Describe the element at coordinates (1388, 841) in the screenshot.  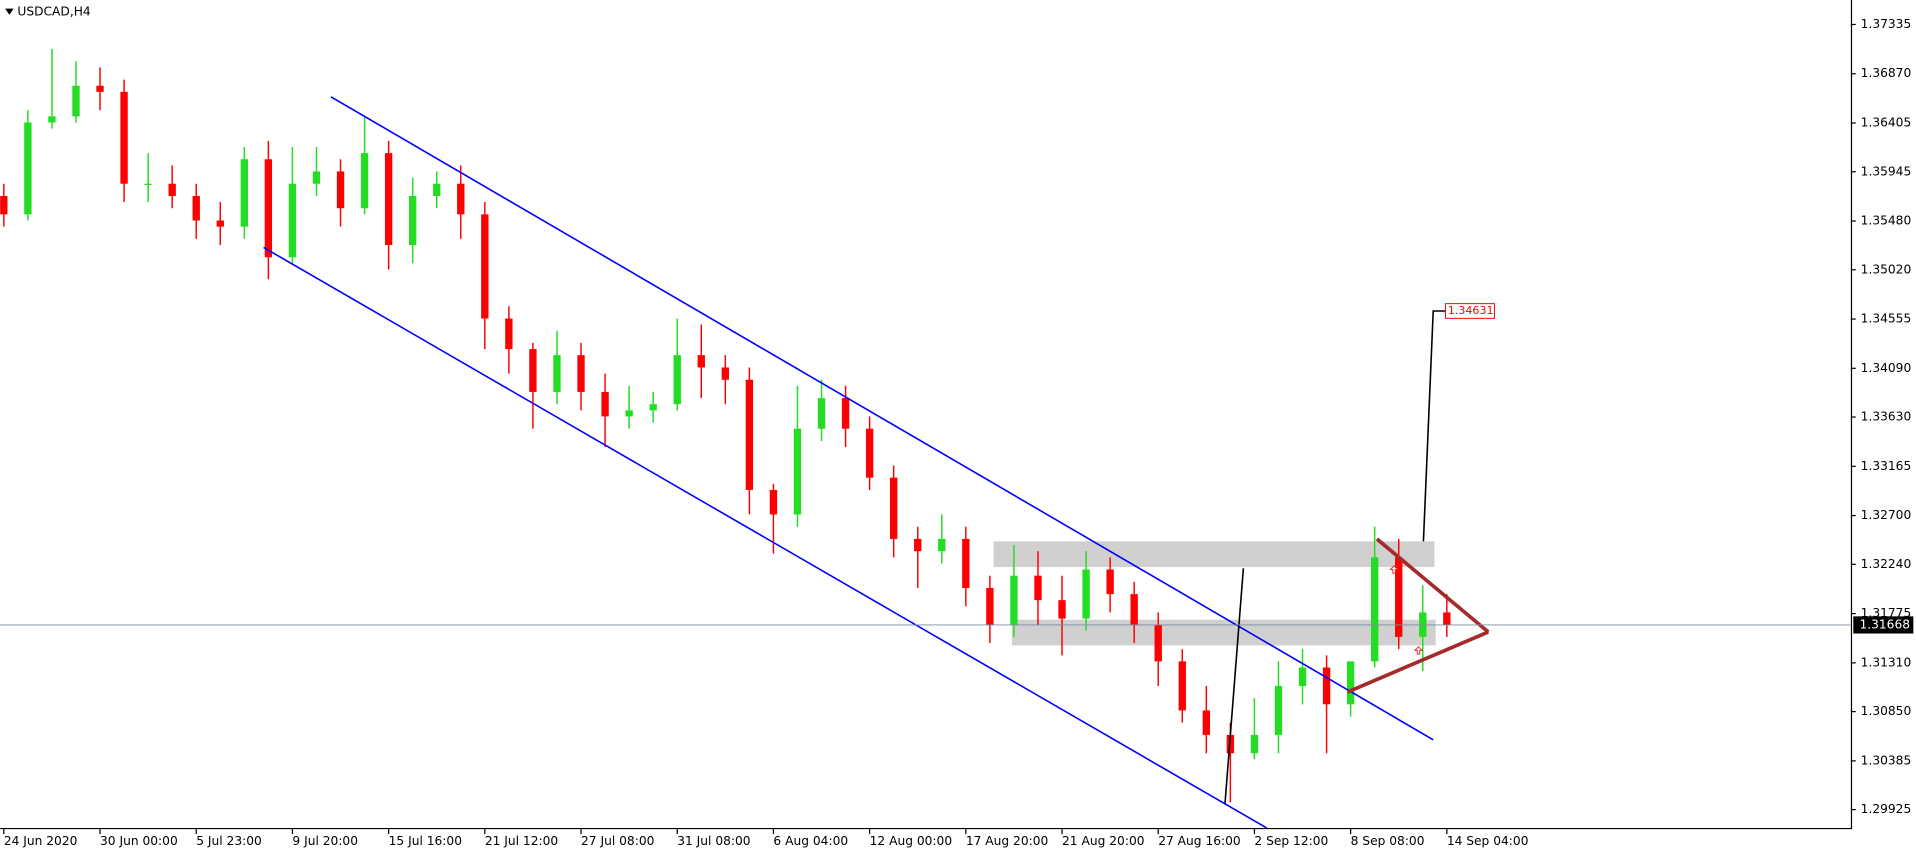
I see `x-tick-label: 8 Sep 08:00` at that location.